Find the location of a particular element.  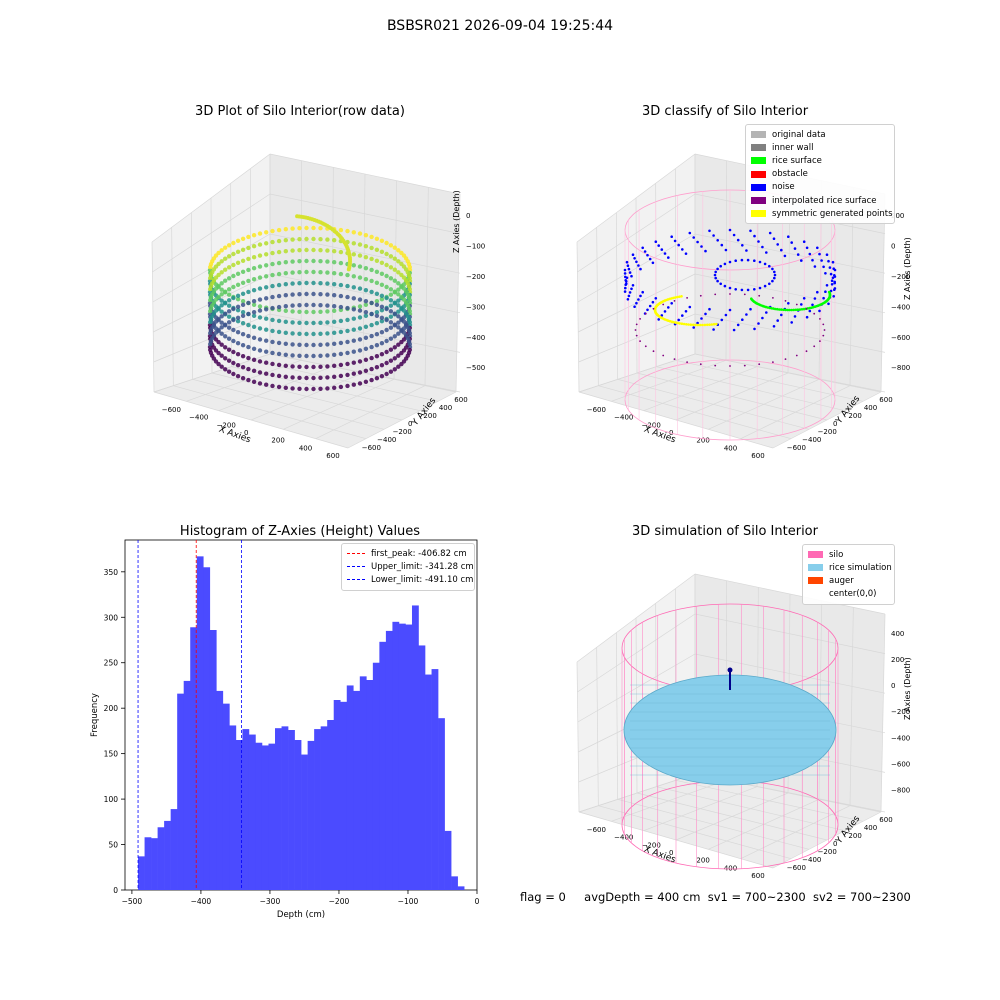

center-marker is located at coordinates (730, 670).